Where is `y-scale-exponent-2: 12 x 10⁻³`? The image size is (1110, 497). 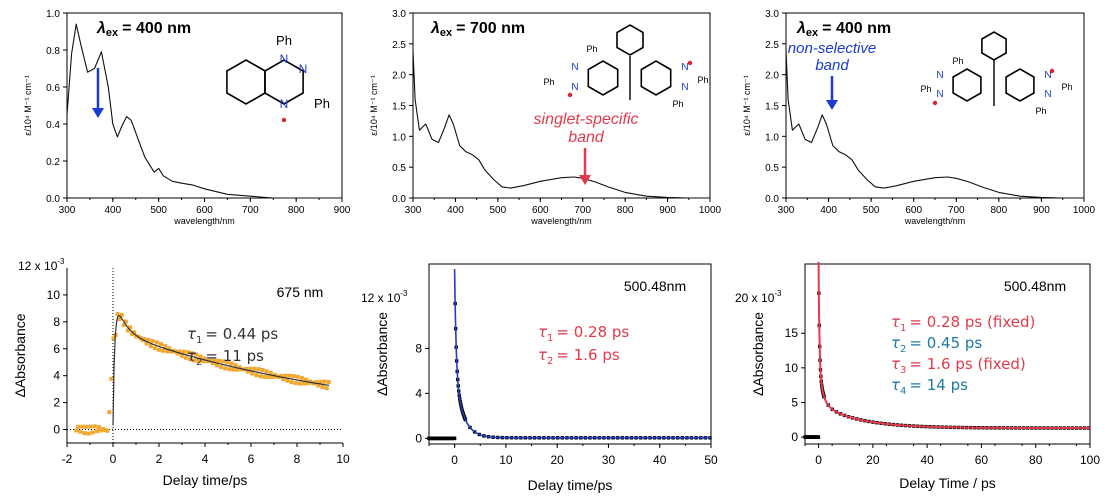
y-scale-exponent-2: 12 x 10⁻³ is located at coordinates (384, 297).